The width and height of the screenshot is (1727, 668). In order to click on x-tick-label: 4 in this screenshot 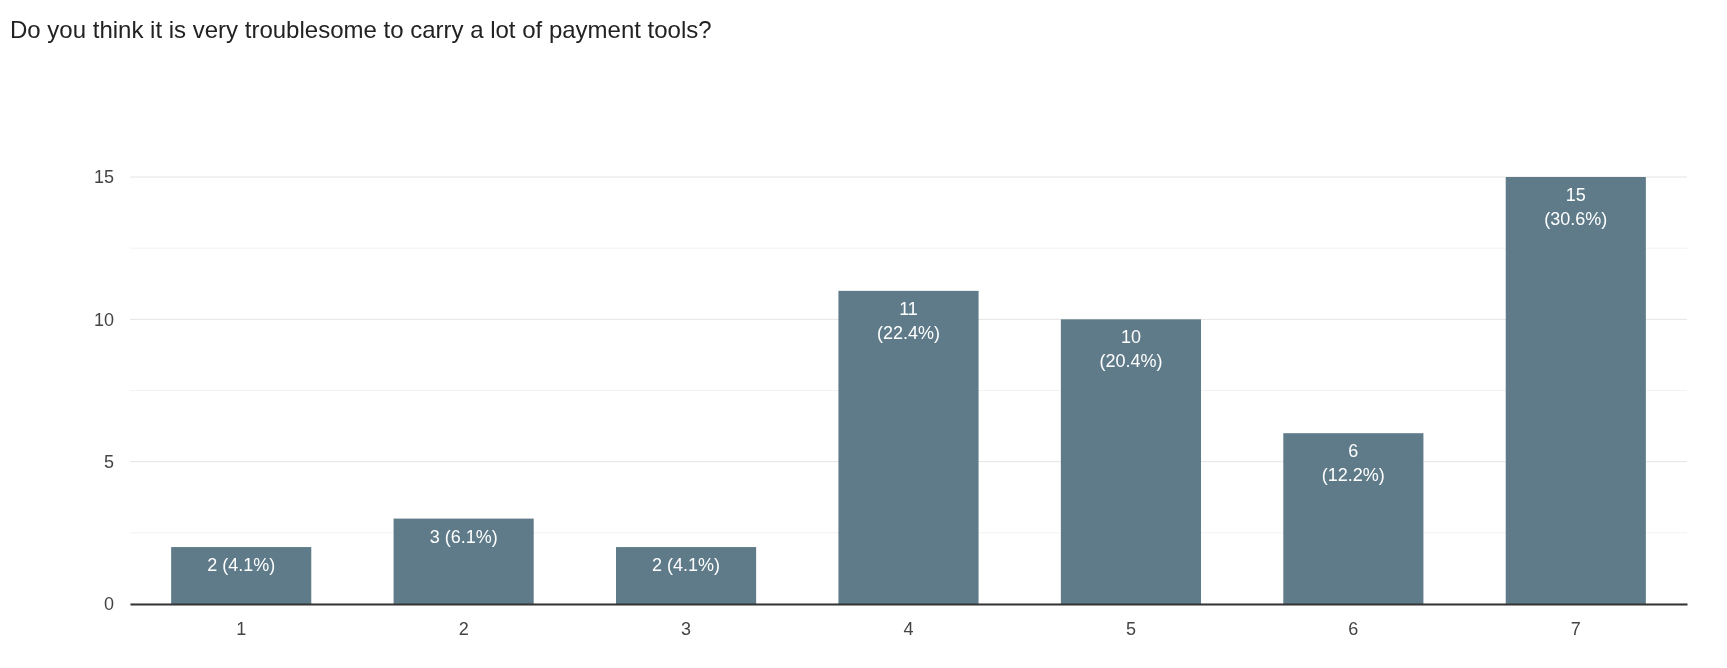, I will do `click(908, 628)`.